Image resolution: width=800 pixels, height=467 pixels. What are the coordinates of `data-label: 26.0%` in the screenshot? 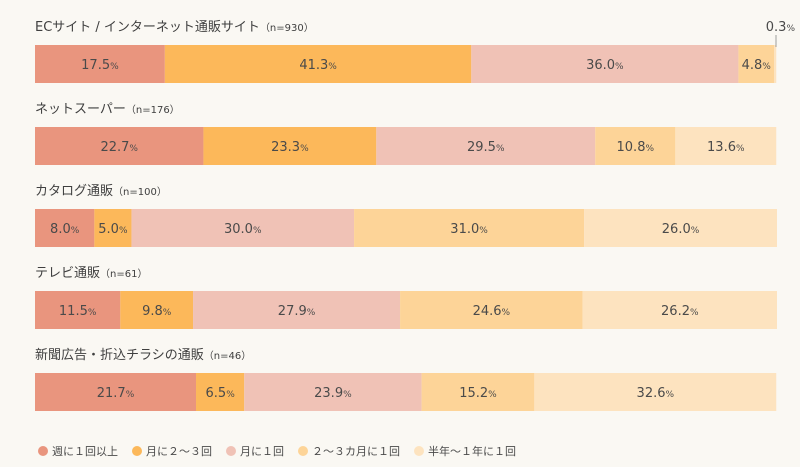 It's located at (681, 229).